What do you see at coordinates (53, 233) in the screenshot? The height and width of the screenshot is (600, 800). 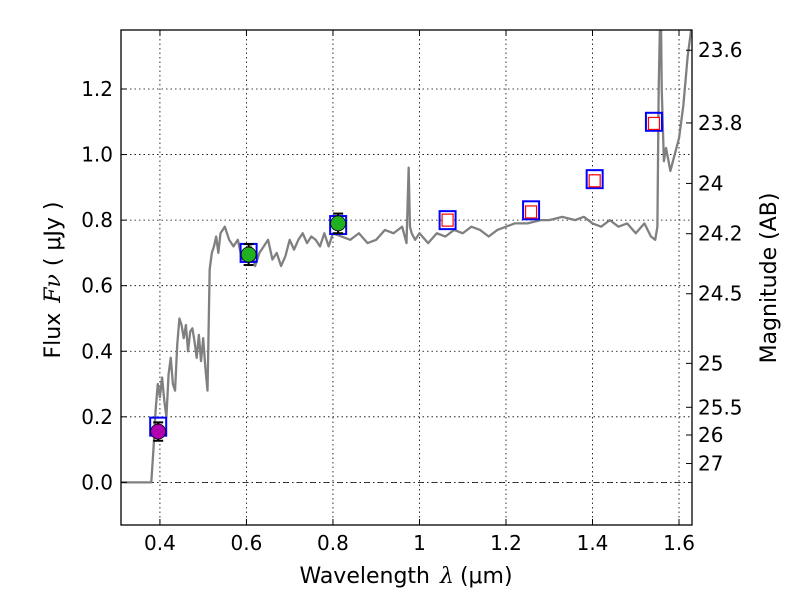 I see `y-axis-label-unit: ( μJy )` at bounding box center [53, 233].